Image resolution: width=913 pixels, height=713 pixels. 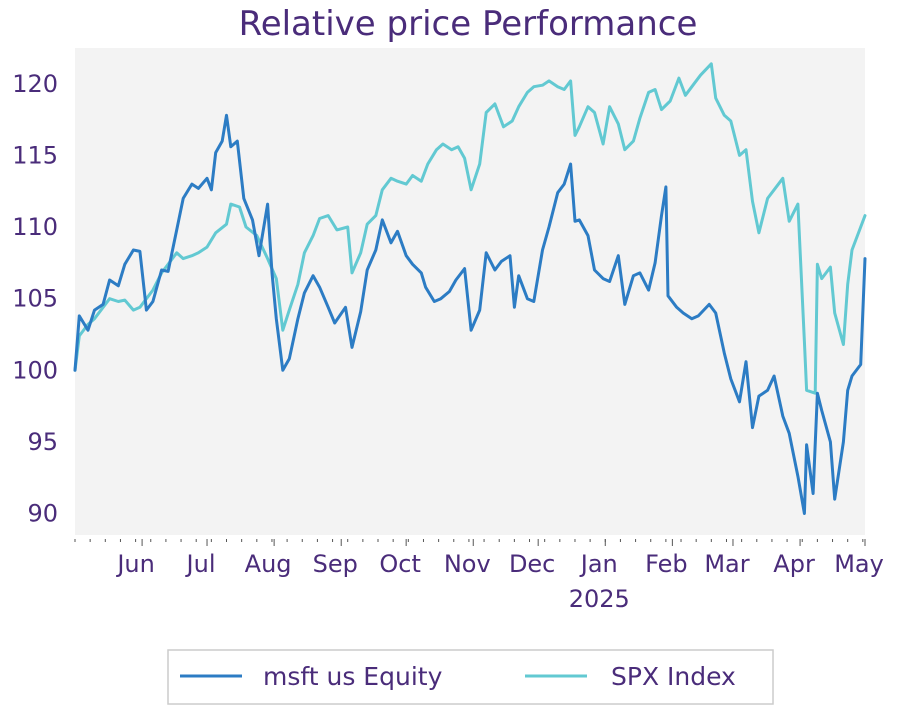 What do you see at coordinates (268, 564) in the screenshot?
I see `x-tick-label: Aug` at bounding box center [268, 564].